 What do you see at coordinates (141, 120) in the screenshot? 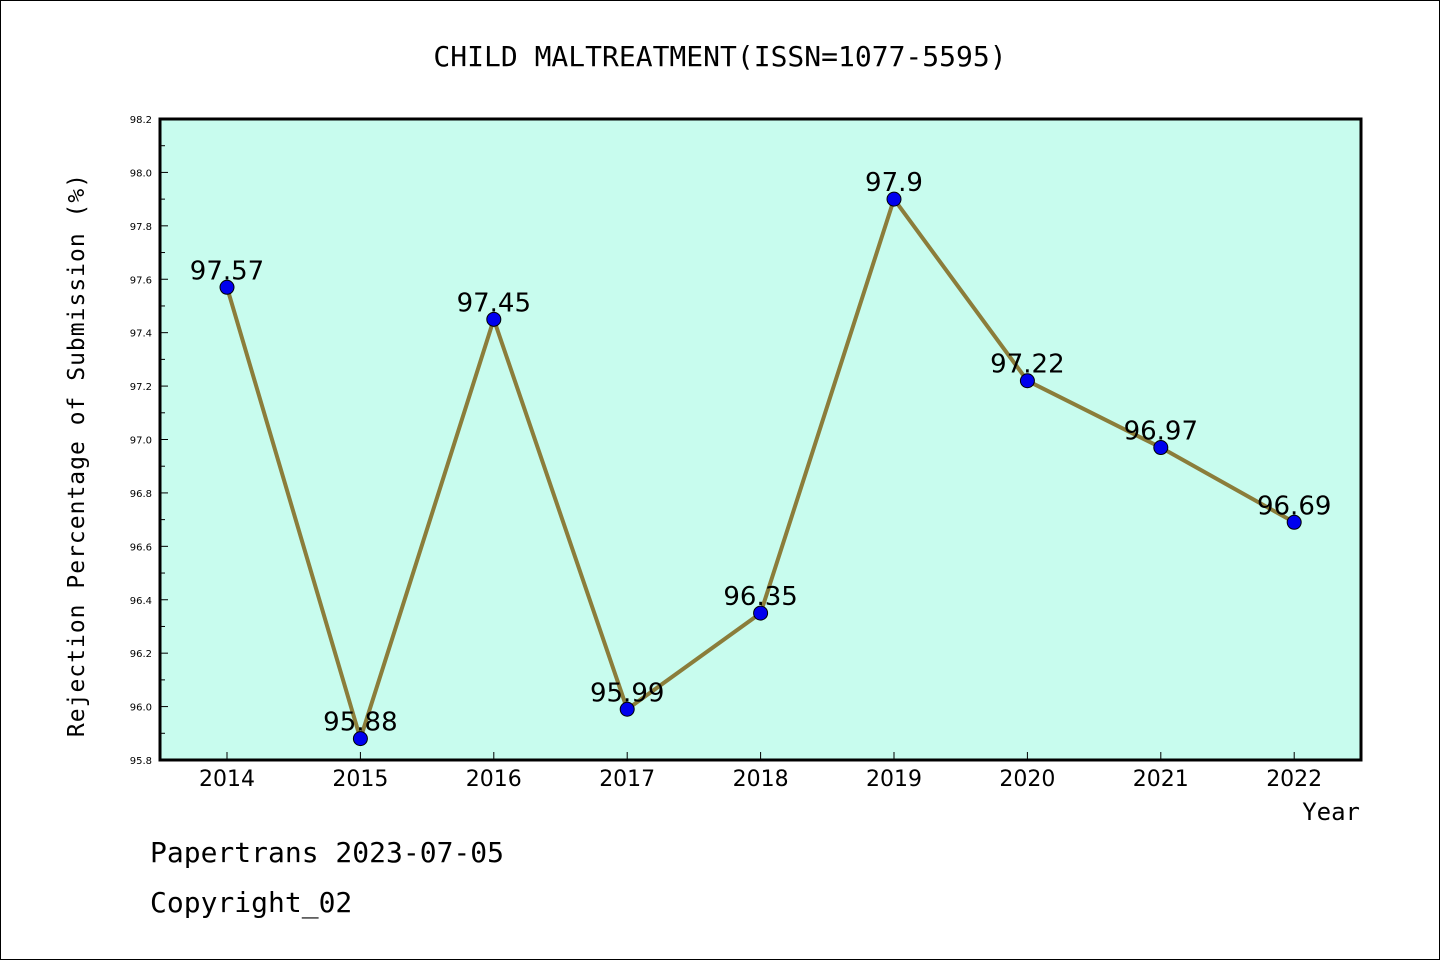
I see `y-tick-label: 98.2` at bounding box center [141, 120].